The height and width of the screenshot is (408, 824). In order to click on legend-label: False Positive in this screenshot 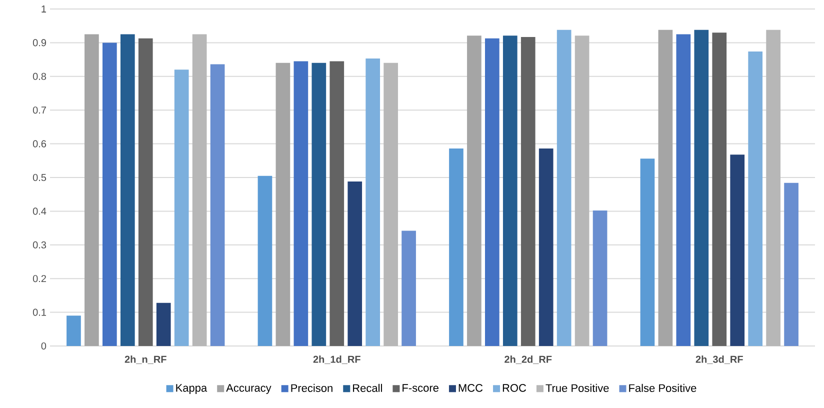, I will do `click(662, 388)`.